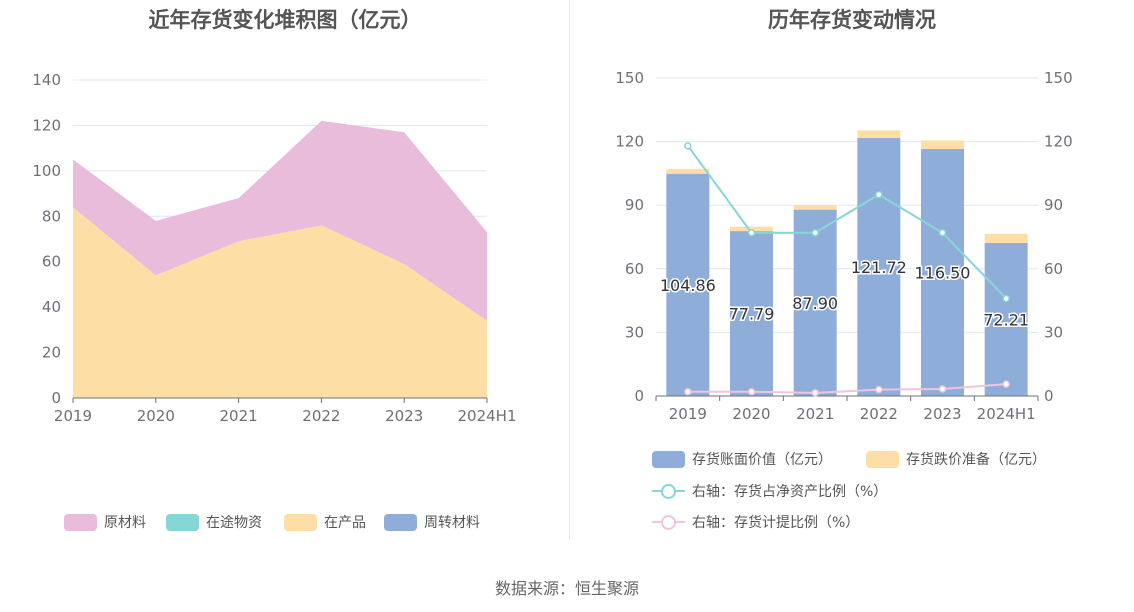  I want to click on area-在产品, so click(280, 302).